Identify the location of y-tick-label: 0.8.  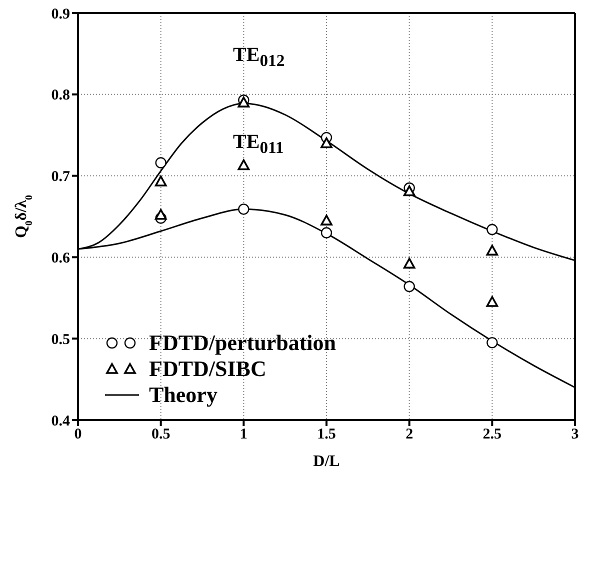
(60, 96).